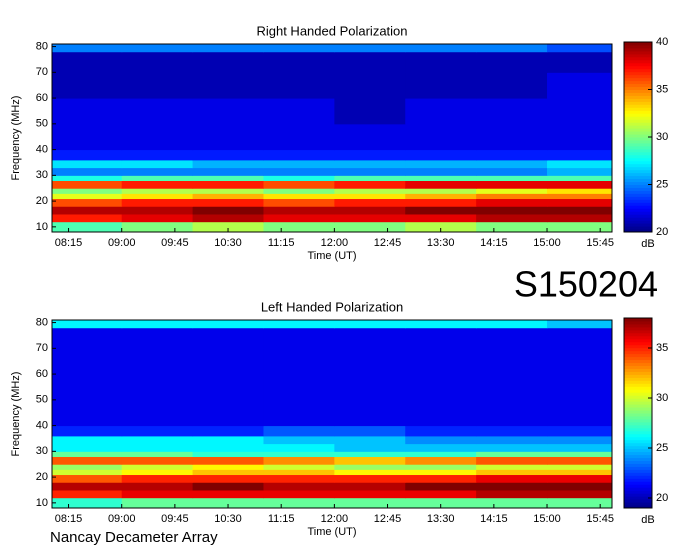 The image size is (680, 552). Describe the element at coordinates (600, 243) in the screenshot. I see `x-tick-label: 15:45` at that location.